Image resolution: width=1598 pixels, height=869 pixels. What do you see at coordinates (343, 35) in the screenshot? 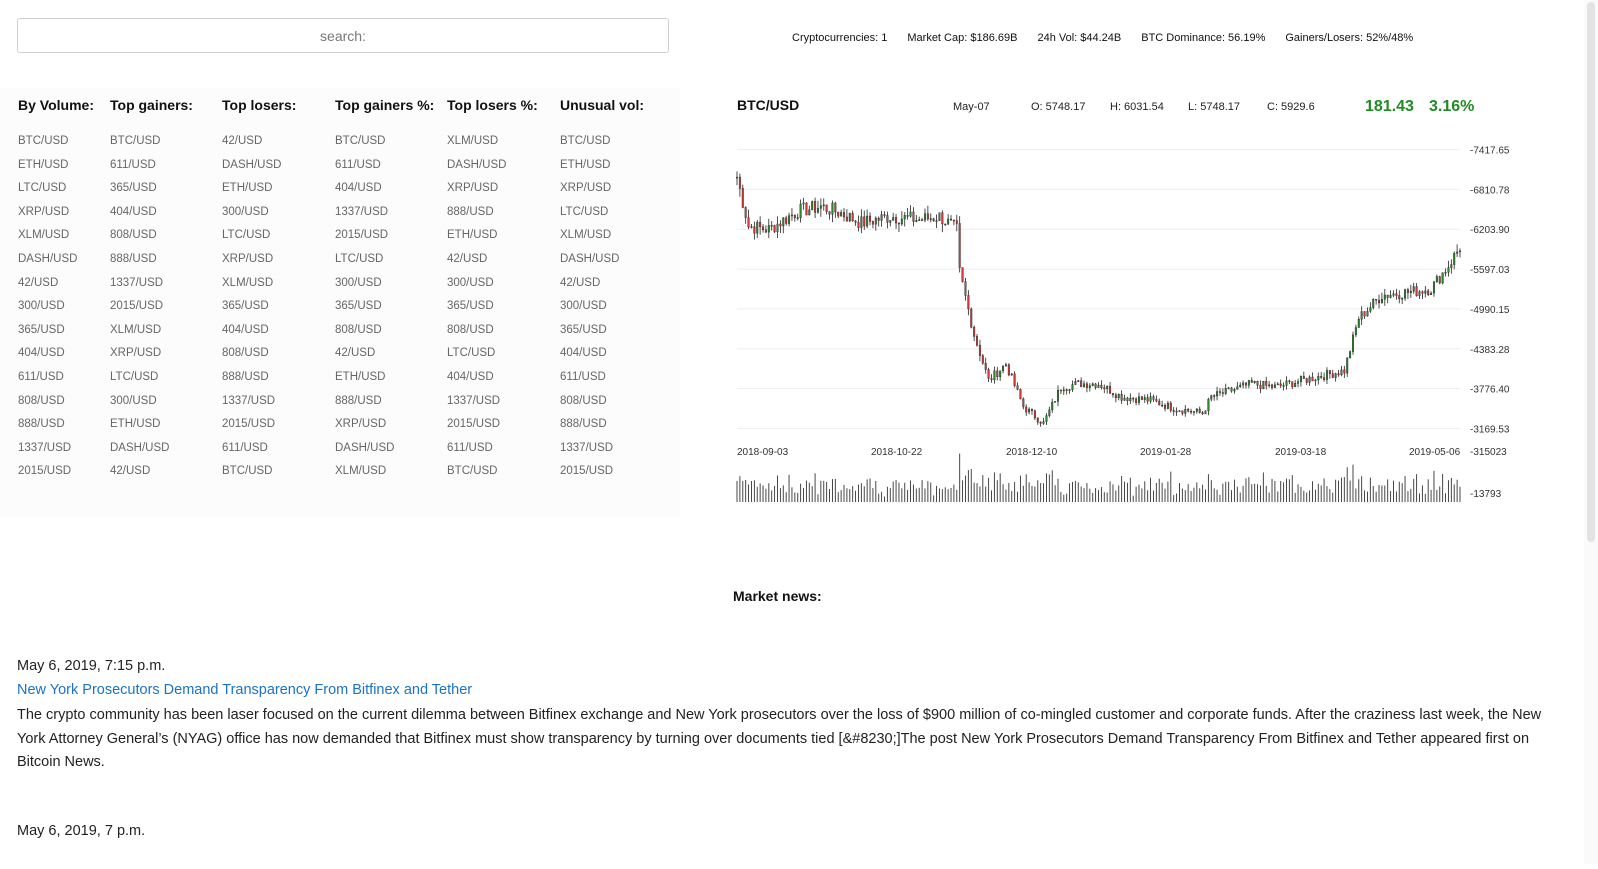
I see `search-input` at bounding box center [343, 35].